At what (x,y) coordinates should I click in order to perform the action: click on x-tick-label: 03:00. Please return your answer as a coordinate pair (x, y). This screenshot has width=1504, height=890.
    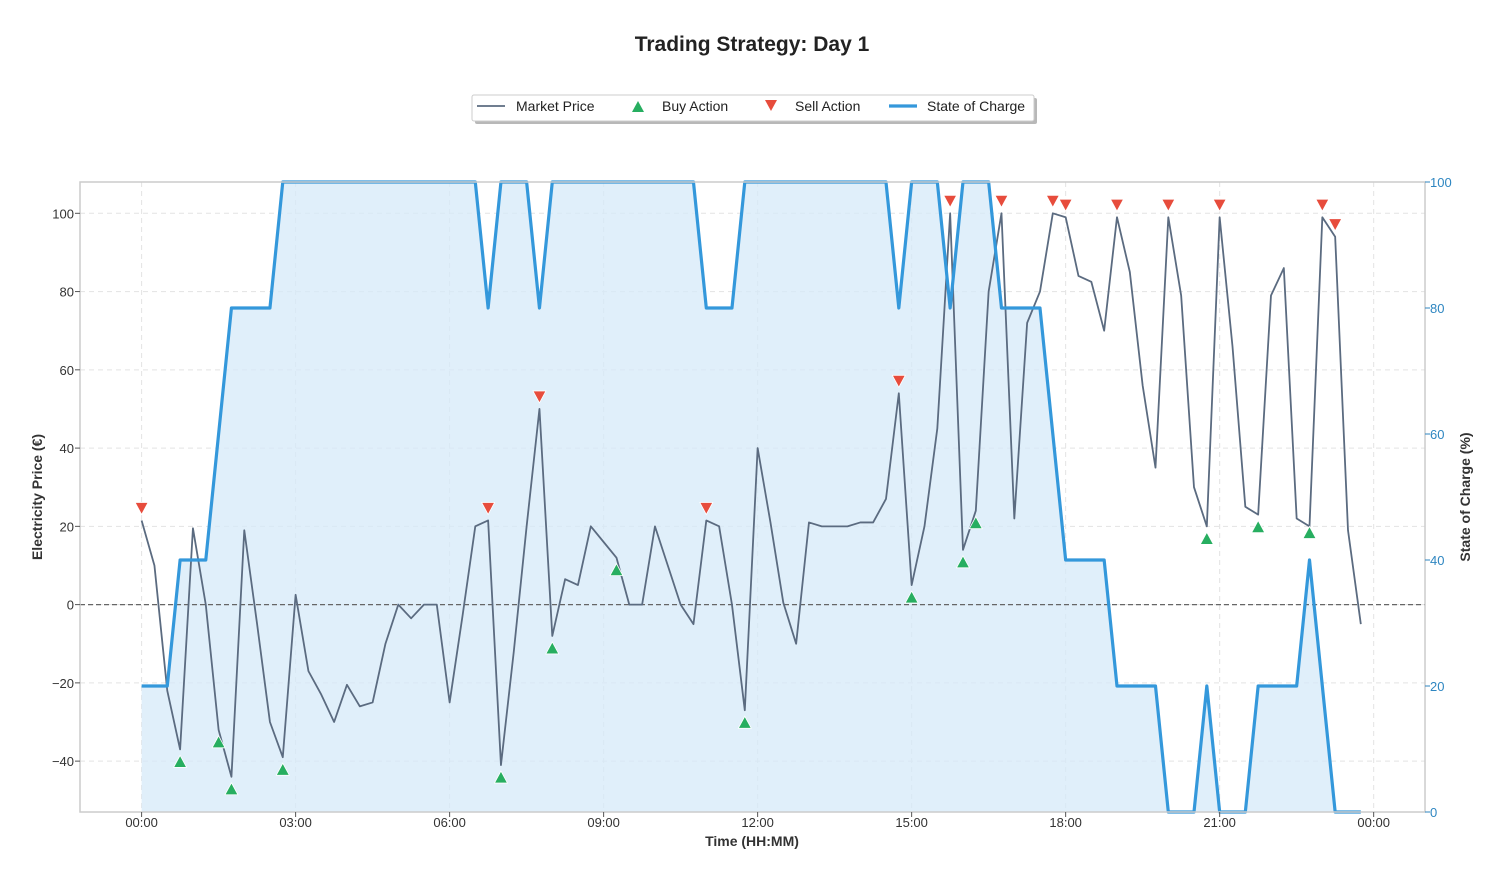
    Looking at the image, I should click on (295, 822).